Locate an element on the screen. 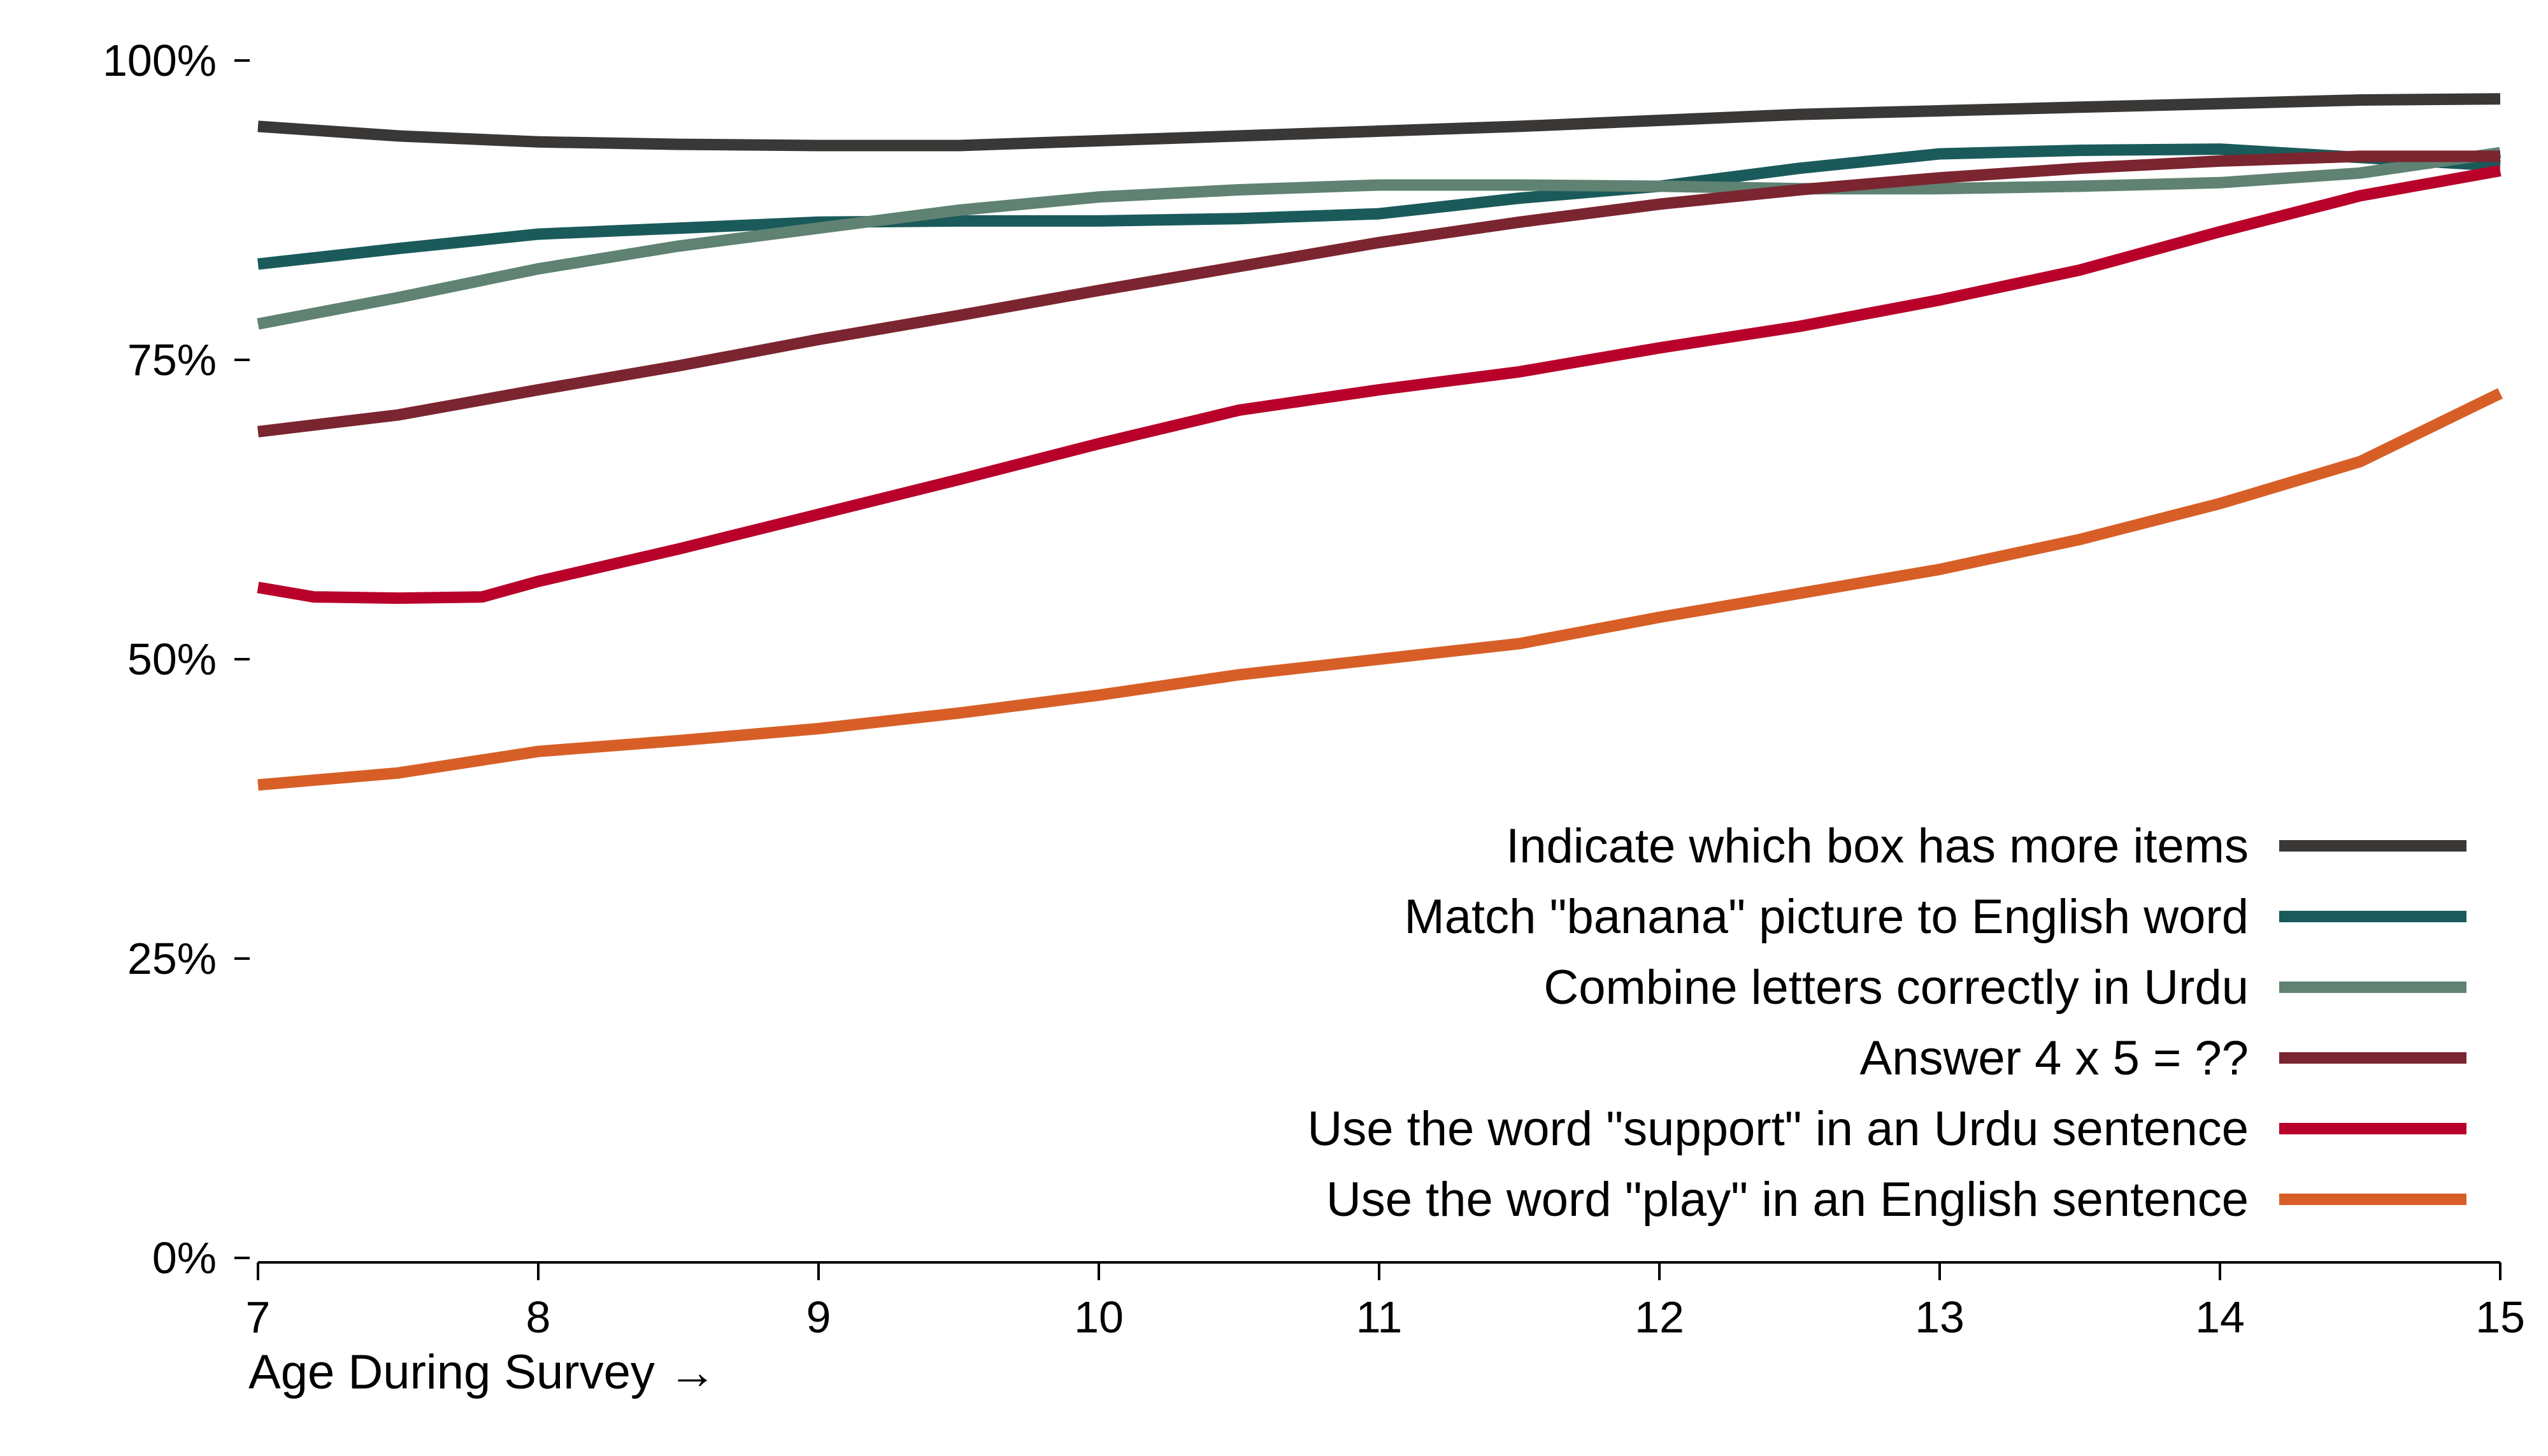 This screenshot has height=1456, width=2548. x-tick-label: 13 is located at coordinates (1940, 1317).